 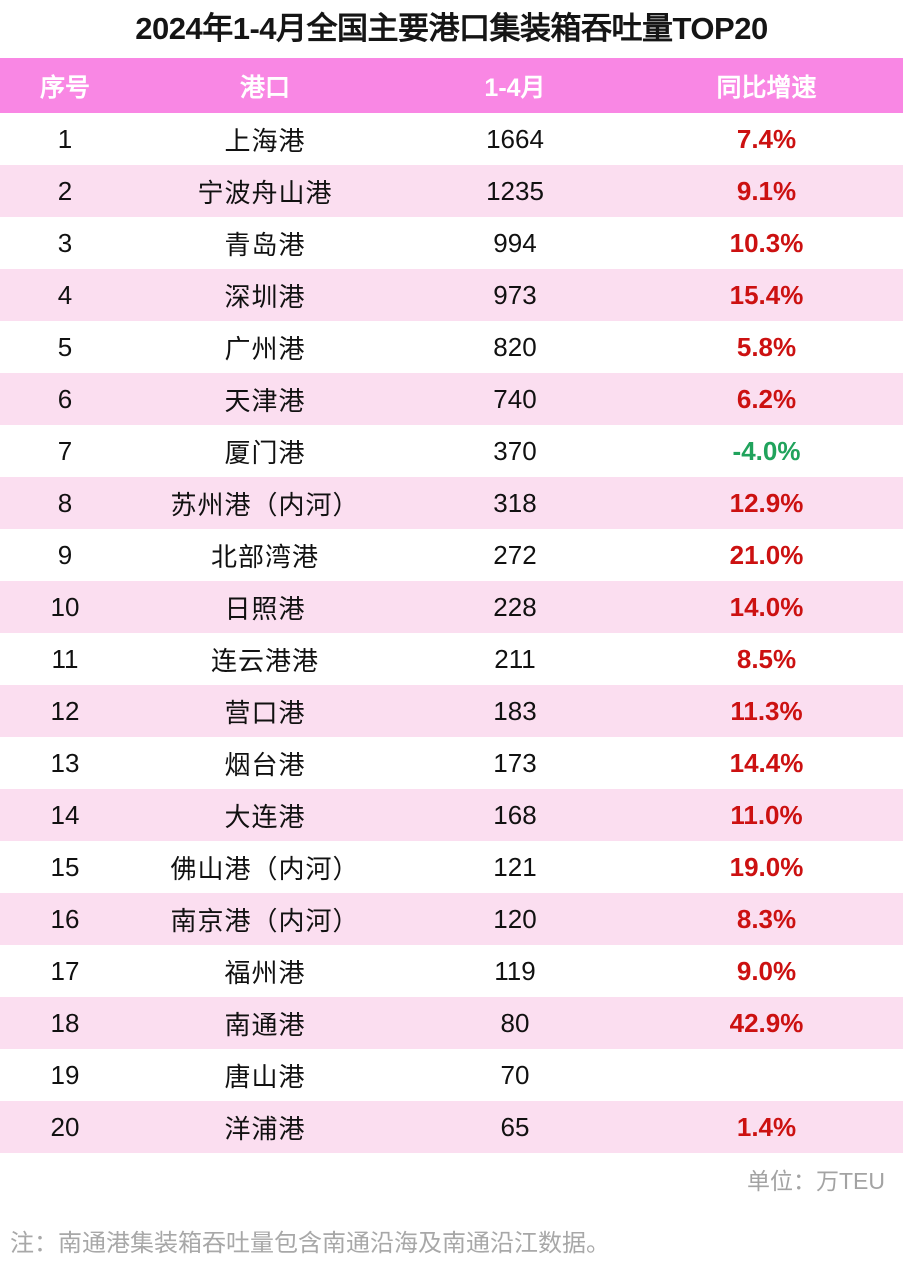 What do you see at coordinates (65, 503) in the screenshot?
I see `cell-index: 8` at bounding box center [65, 503].